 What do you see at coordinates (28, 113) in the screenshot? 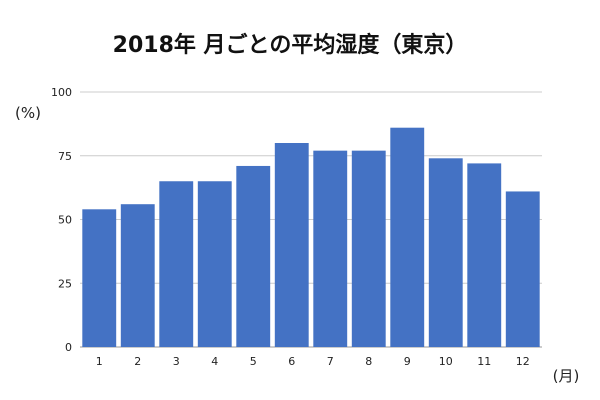
I see `y-axis-label: (%)` at bounding box center [28, 113].